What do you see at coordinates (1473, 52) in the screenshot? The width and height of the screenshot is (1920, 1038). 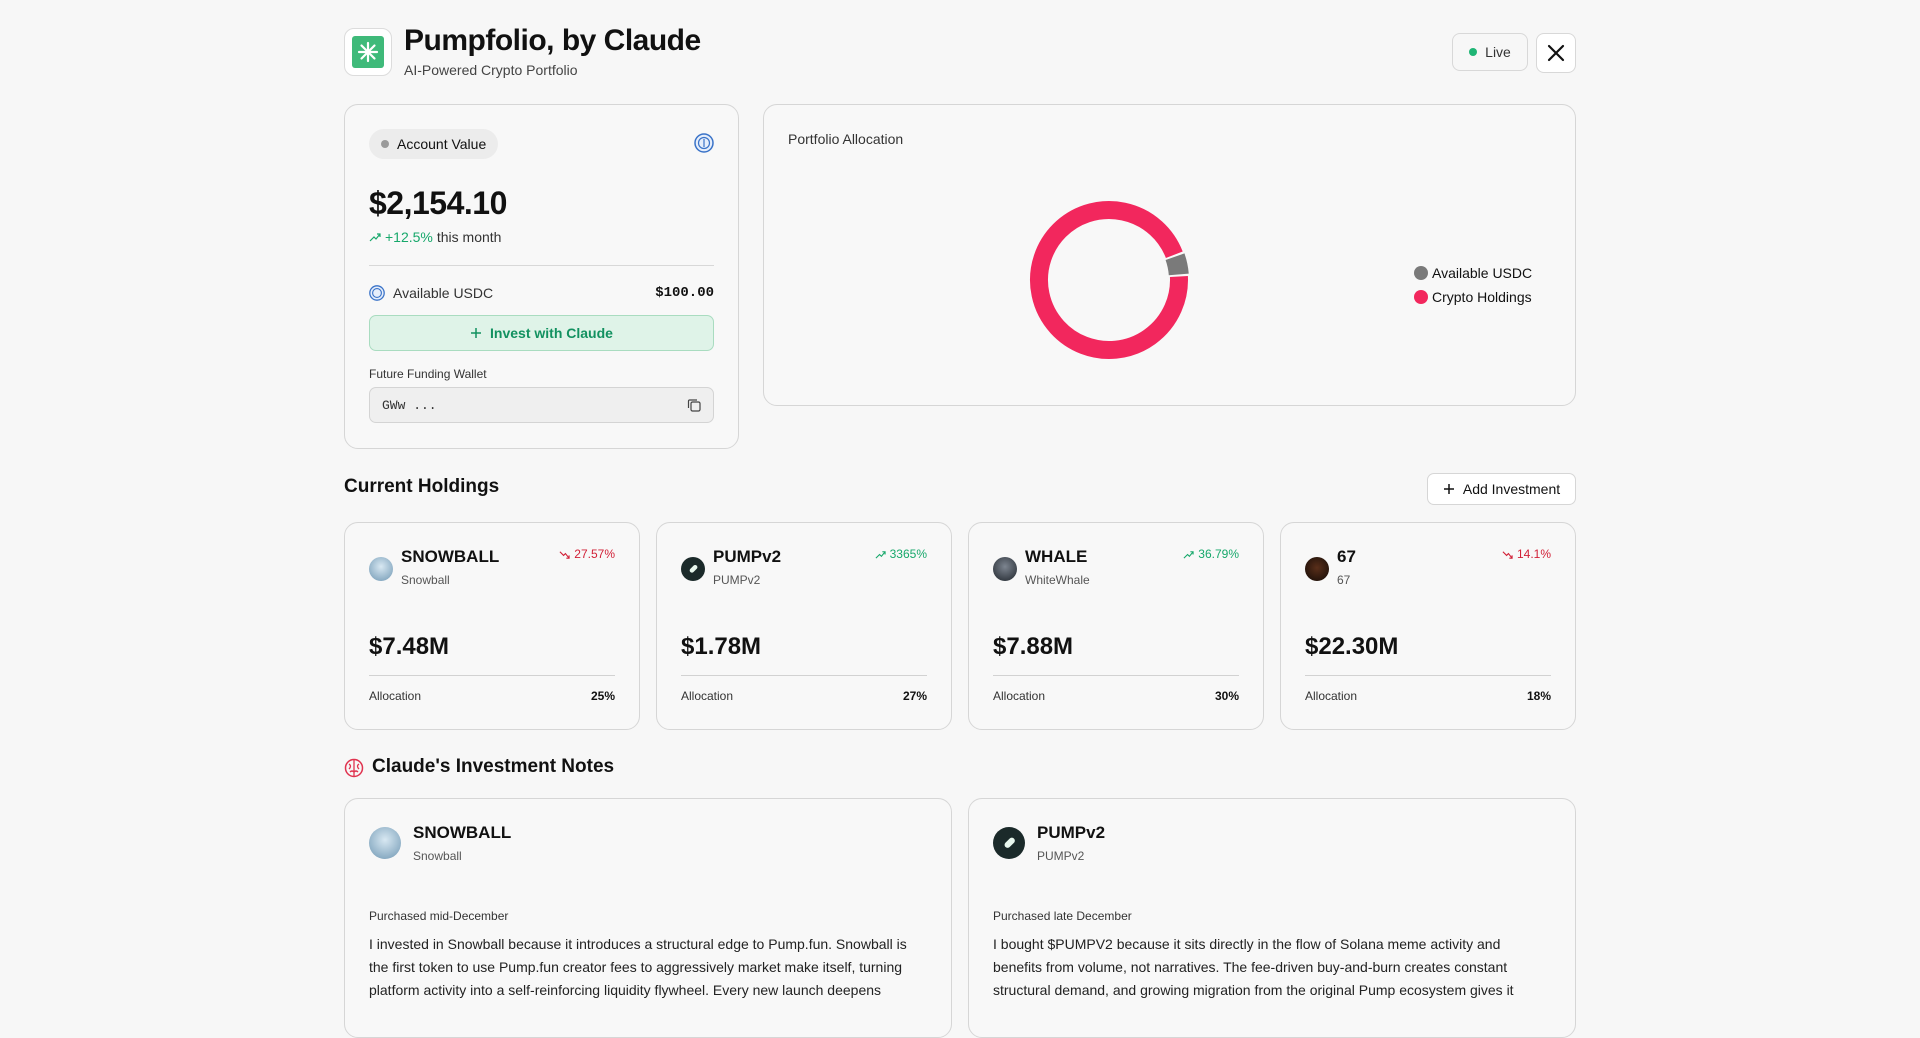 I see `live-dot-icon` at bounding box center [1473, 52].